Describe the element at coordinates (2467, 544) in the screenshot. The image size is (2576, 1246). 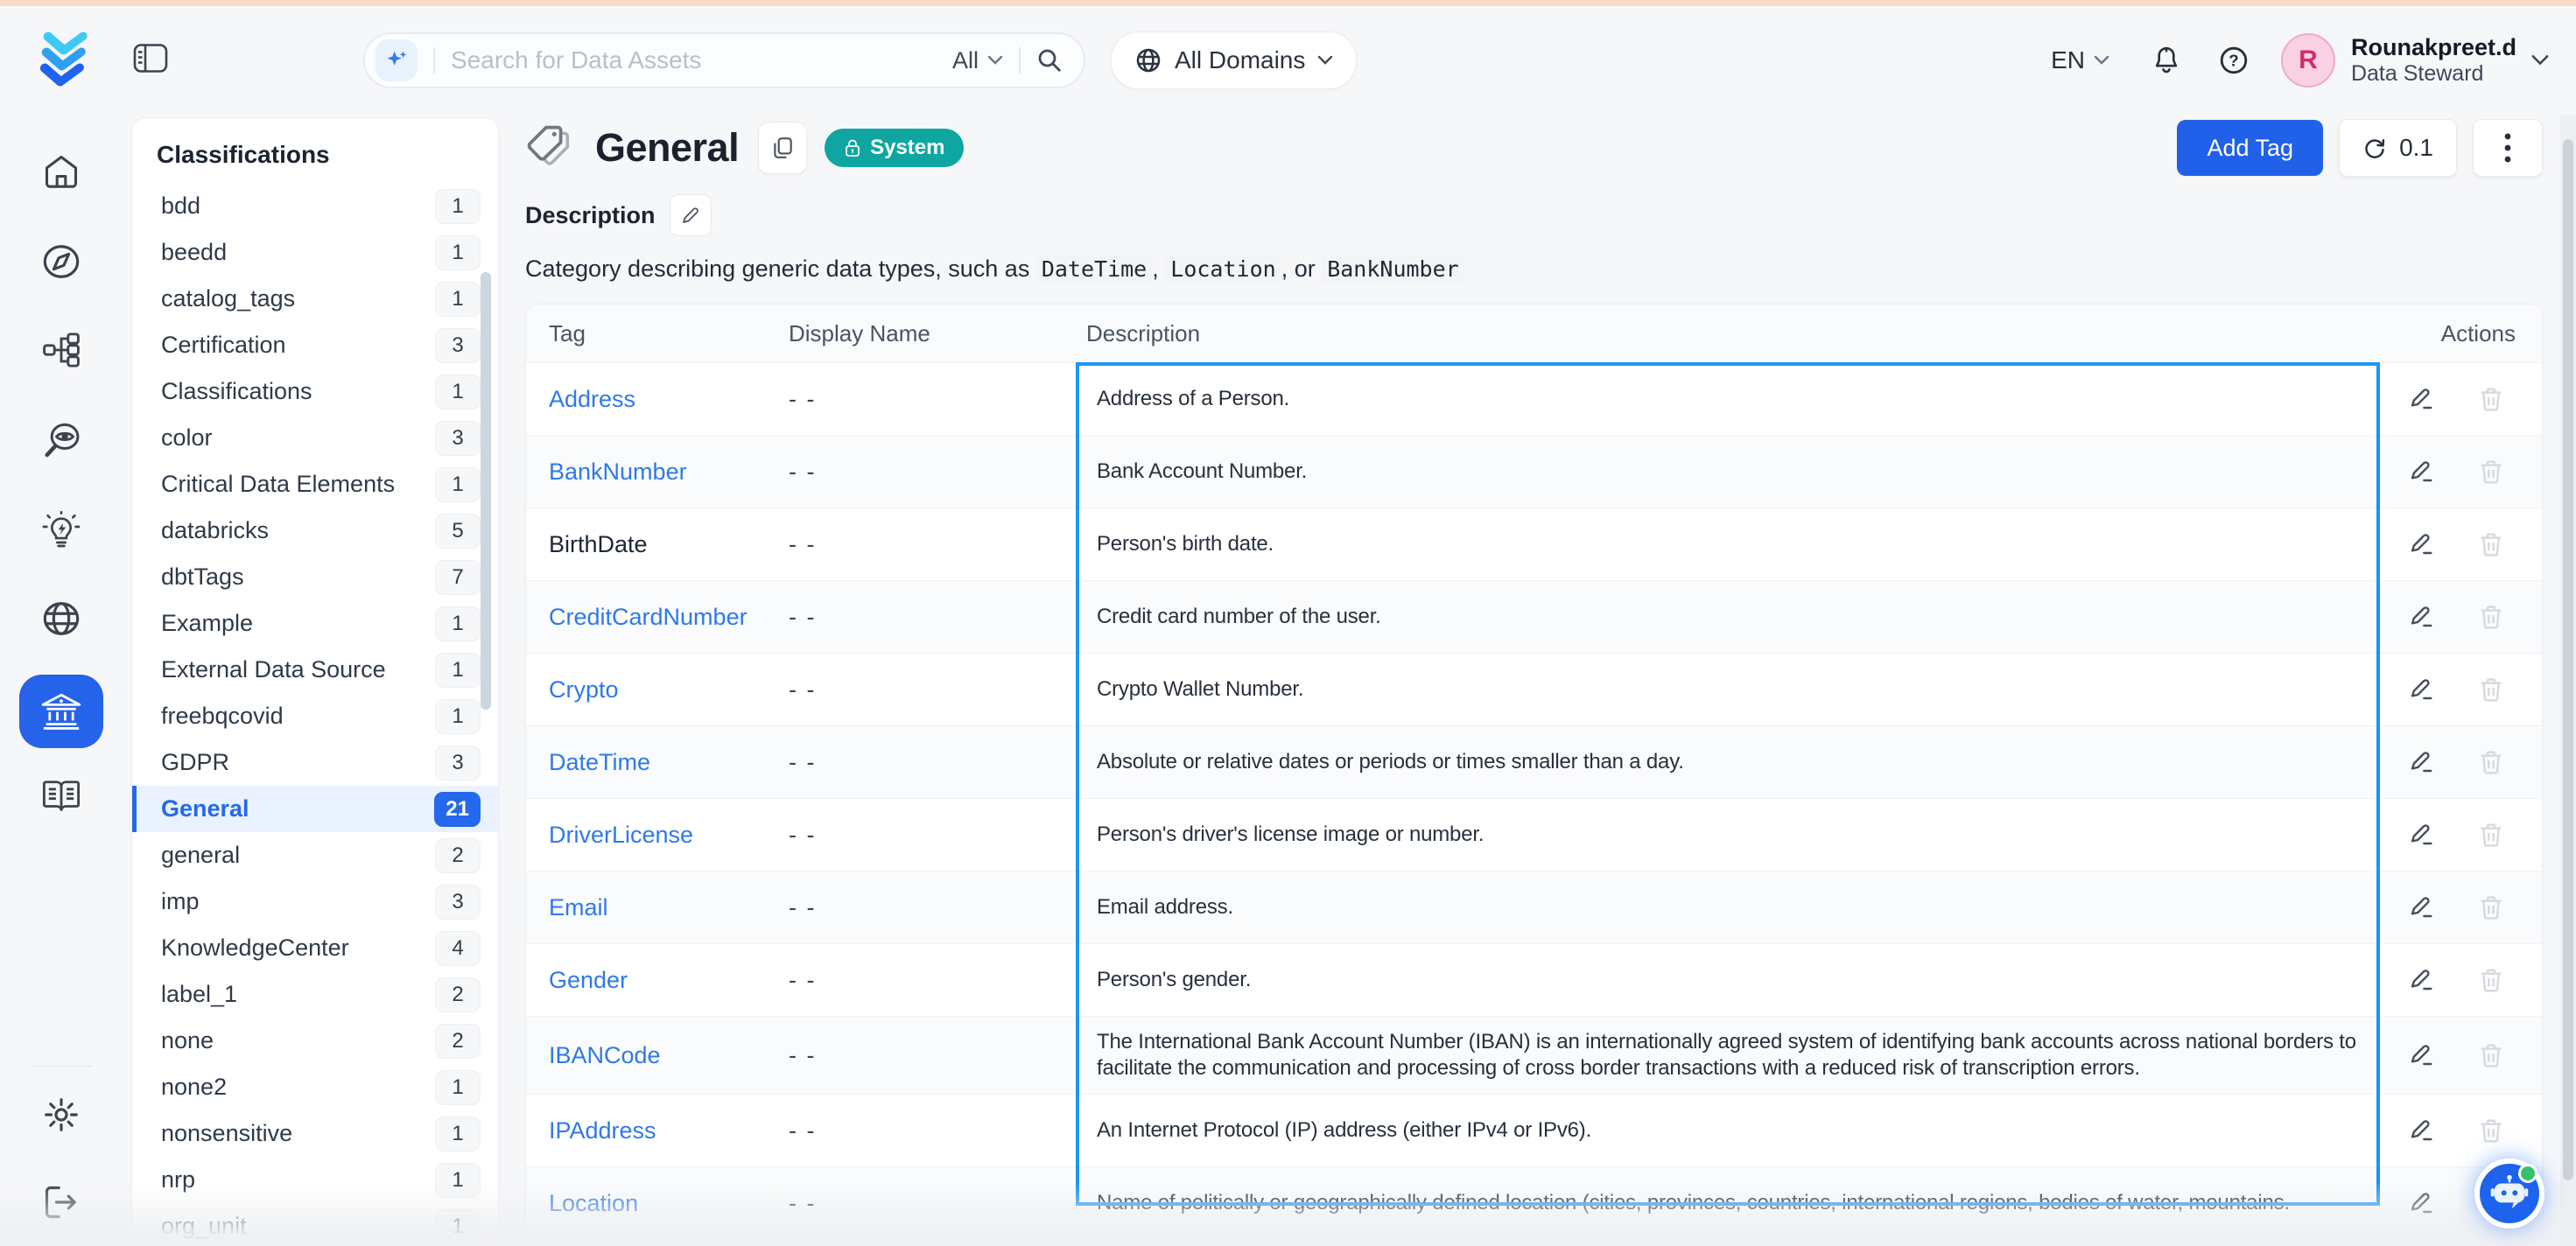
I see `row-actions` at that location.